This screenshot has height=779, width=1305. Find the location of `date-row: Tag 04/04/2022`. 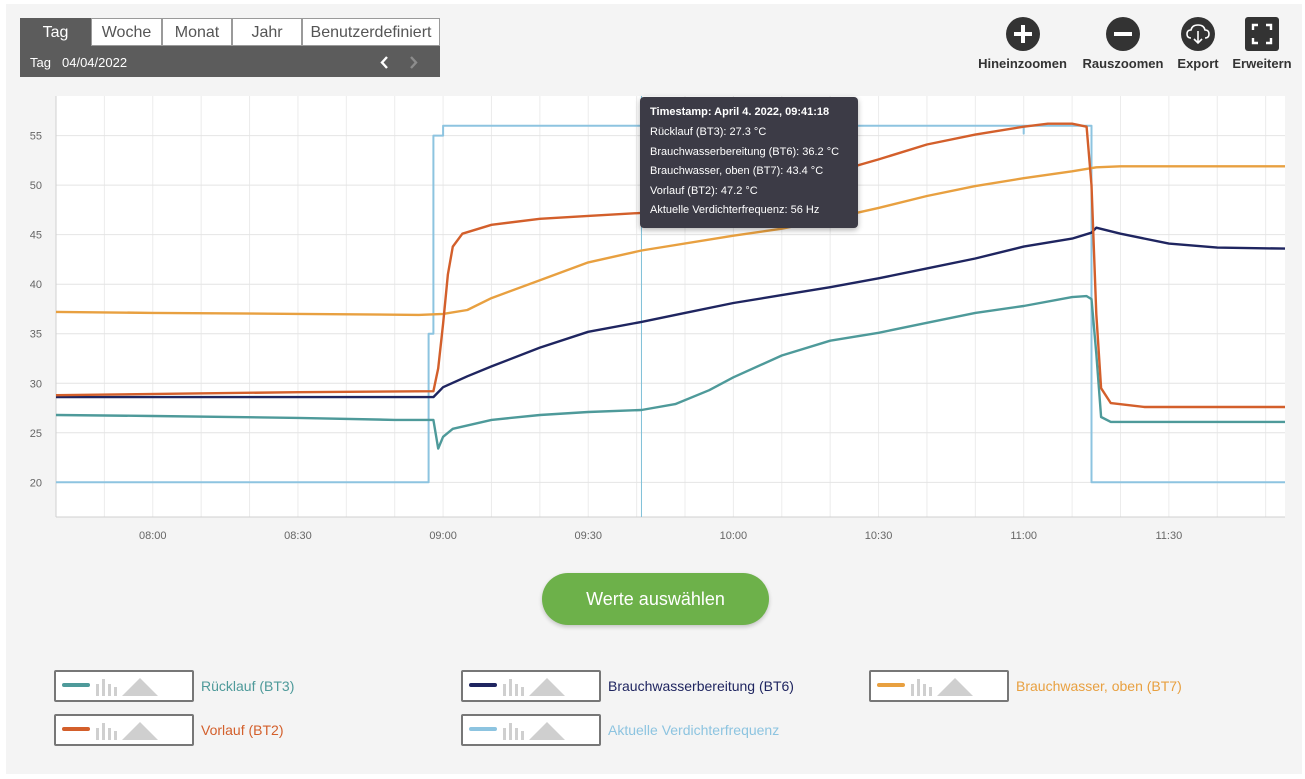

date-row: Tag 04/04/2022 is located at coordinates (230, 62).